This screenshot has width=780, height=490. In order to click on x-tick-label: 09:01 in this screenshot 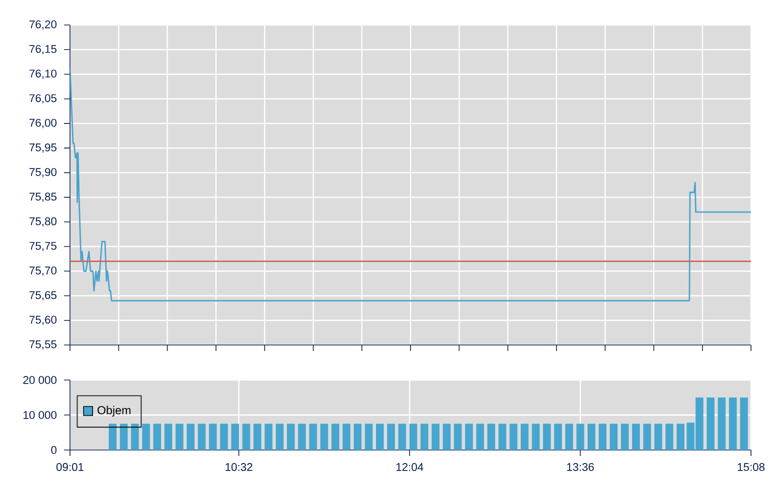, I will do `click(70, 467)`.